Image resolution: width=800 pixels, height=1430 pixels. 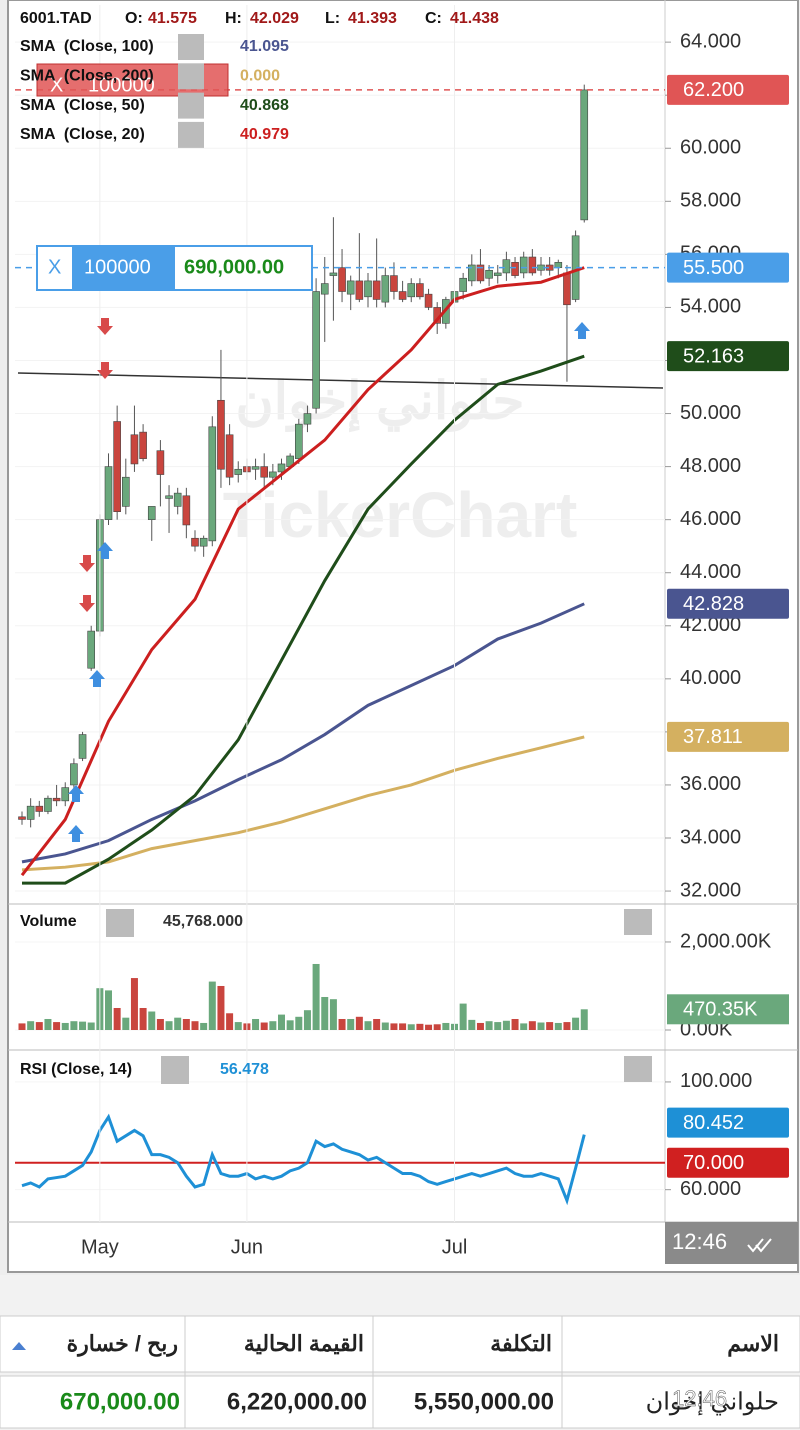 I want to click on sma-end-label: 42.828, so click(x=713, y=604).